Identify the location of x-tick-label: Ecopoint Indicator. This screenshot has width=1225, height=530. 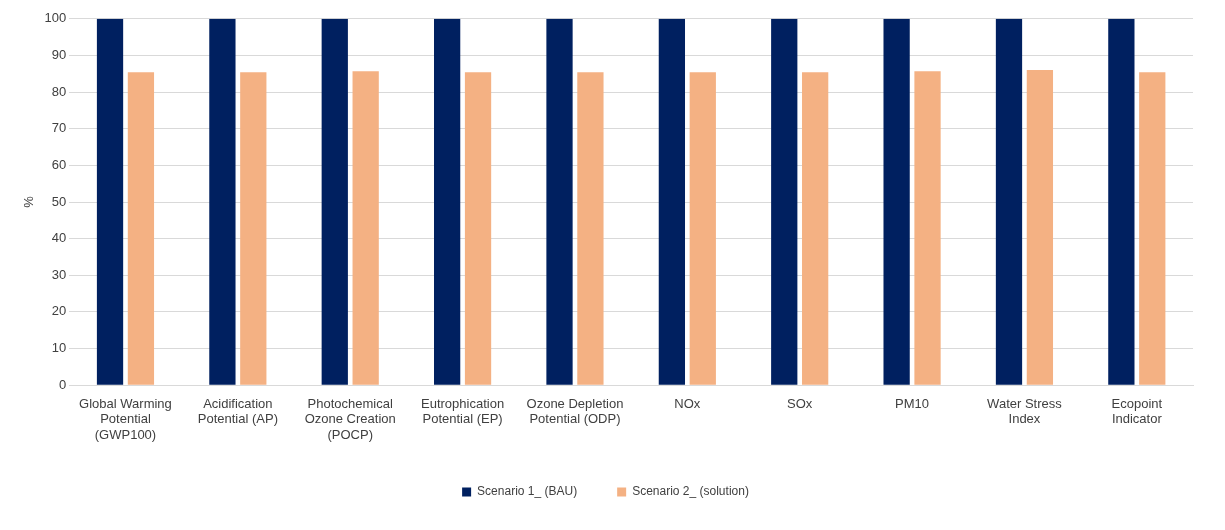
(1137, 411).